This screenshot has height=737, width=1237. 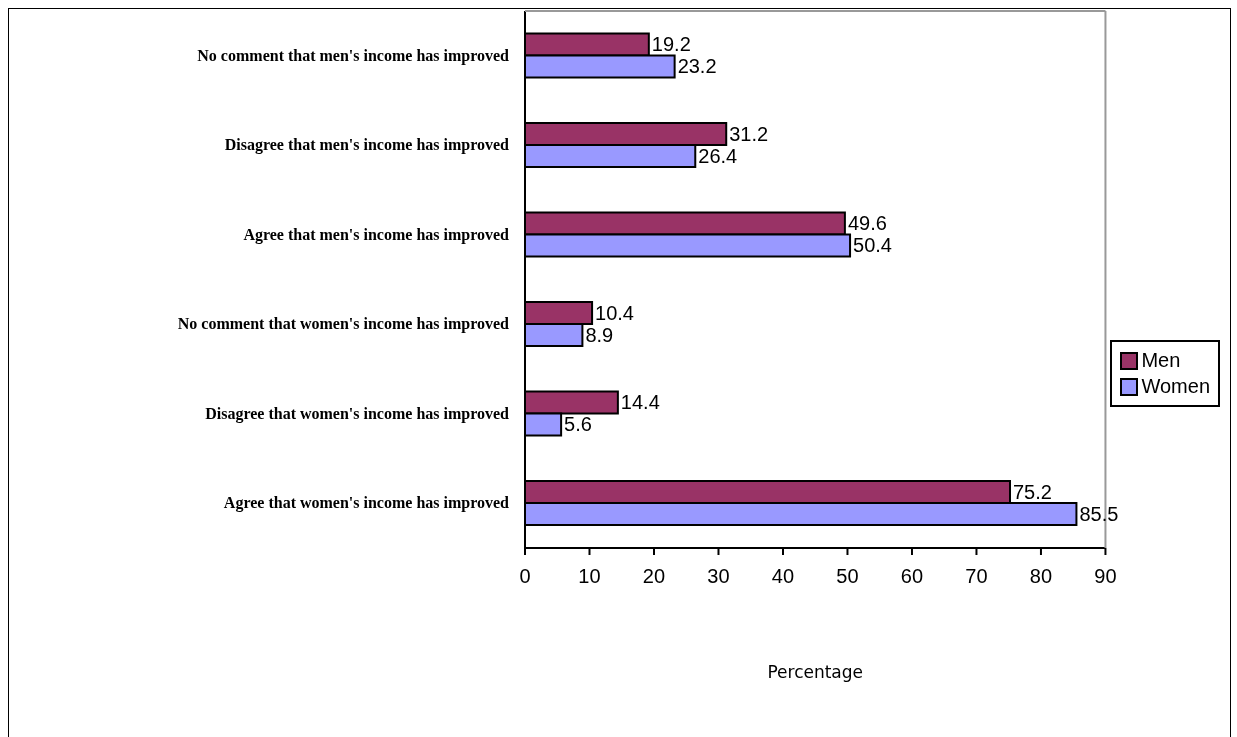 What do you see at coordinates (366, 503) in the screenshot?
I see `y-tick-label: Agree that women's income has improved` at bounding box center [366, 503].